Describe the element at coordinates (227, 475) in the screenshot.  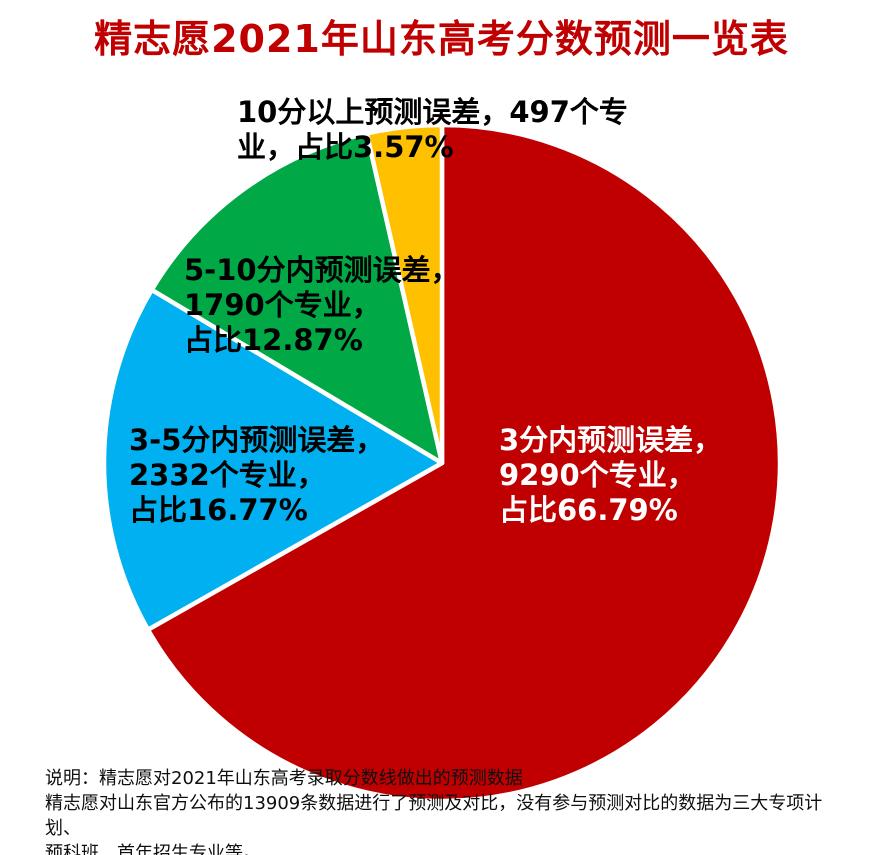
I see `slice-label-line: 2332个专业，` at that location.